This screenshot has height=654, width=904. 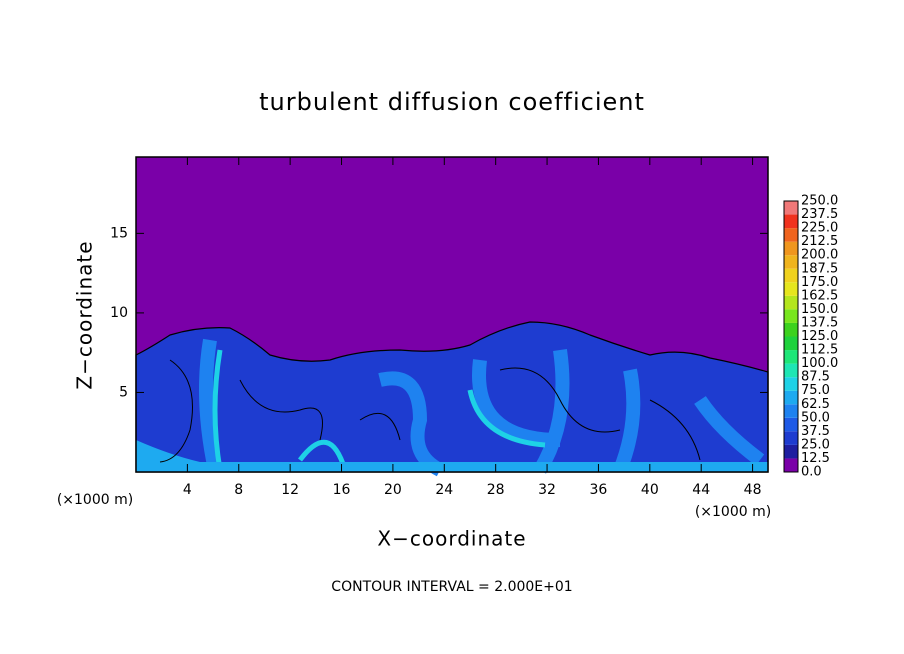 What do you see at coordinates (815, 377) in the screenshot?
I see `colorbar-label: 87.5` at bounding box center [815, 377].